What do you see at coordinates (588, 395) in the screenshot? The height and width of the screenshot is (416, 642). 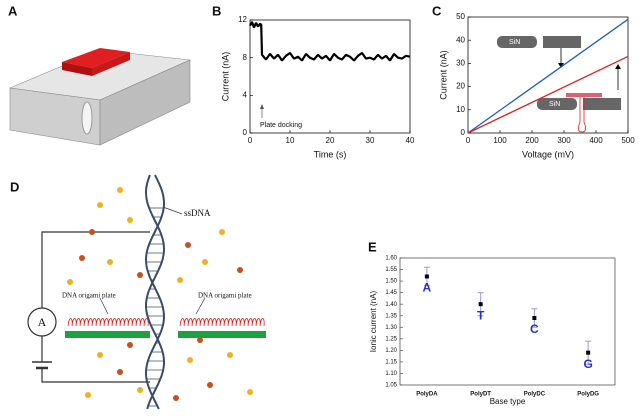 I see `x-tick-label: PolyDG` at bounding box center [588, 395].